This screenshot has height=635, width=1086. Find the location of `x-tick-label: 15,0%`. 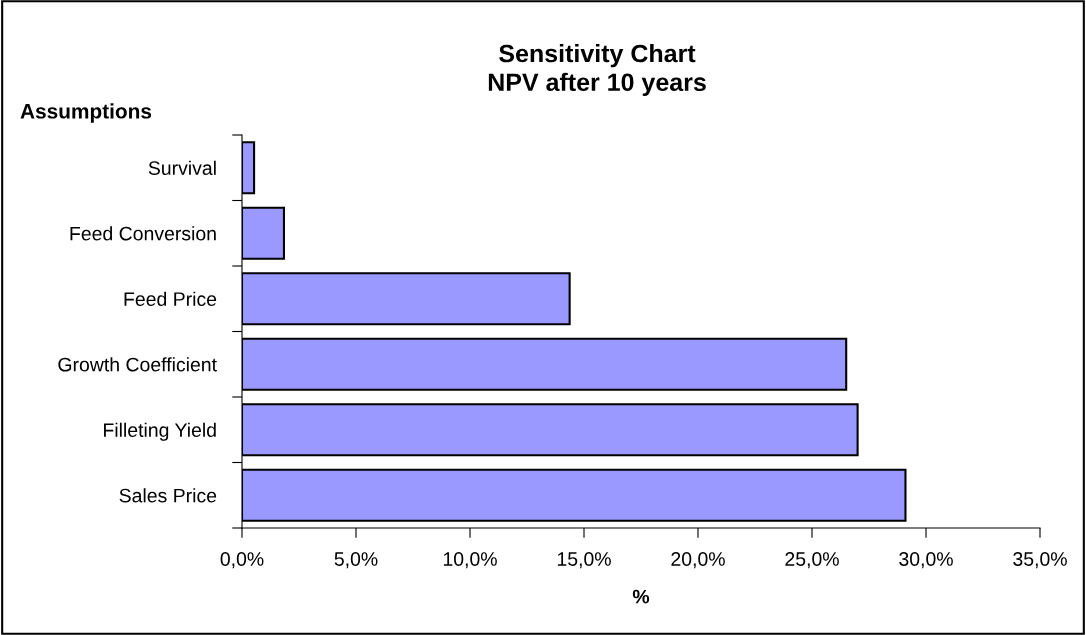

x-tick-label: 15,0% is located at coordinates (584, 560).